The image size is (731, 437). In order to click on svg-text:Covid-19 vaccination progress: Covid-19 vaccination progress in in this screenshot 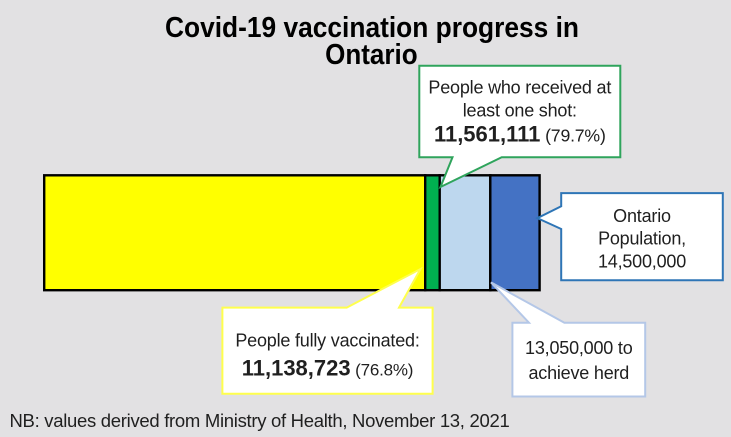, I will do `click(372, 28)`.